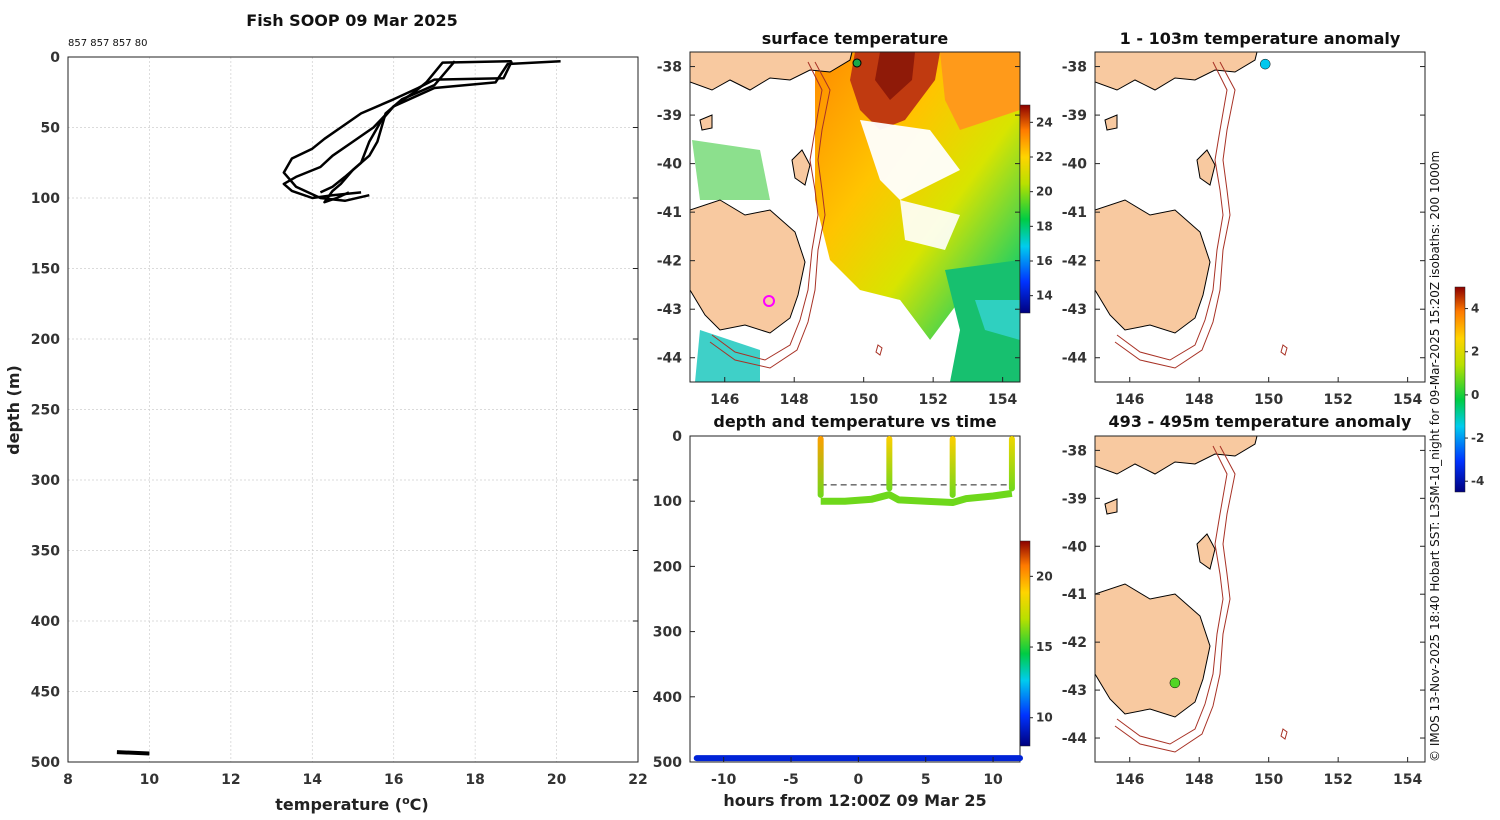  What do you see at coordinates (801, 167) in the screenshot?
I see `sst-land-flinders-island` at bounding box center [801, 167].